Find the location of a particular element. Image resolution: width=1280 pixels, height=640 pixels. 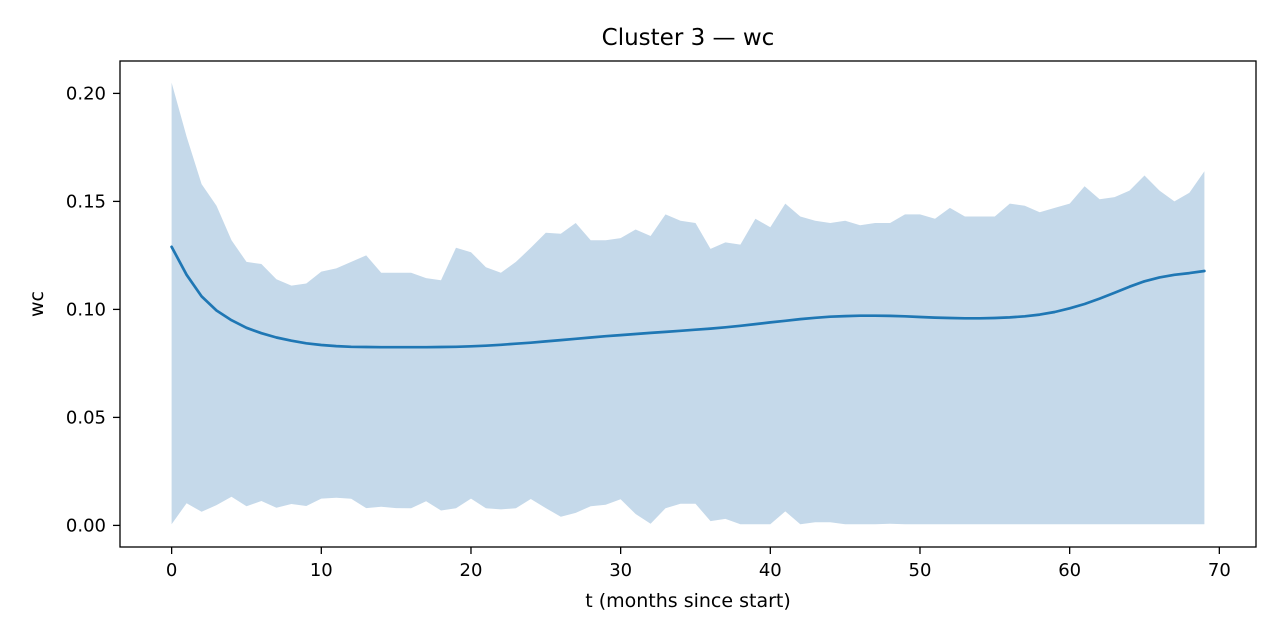

x-tick-label: 40 is located at coordinates (770, 570).